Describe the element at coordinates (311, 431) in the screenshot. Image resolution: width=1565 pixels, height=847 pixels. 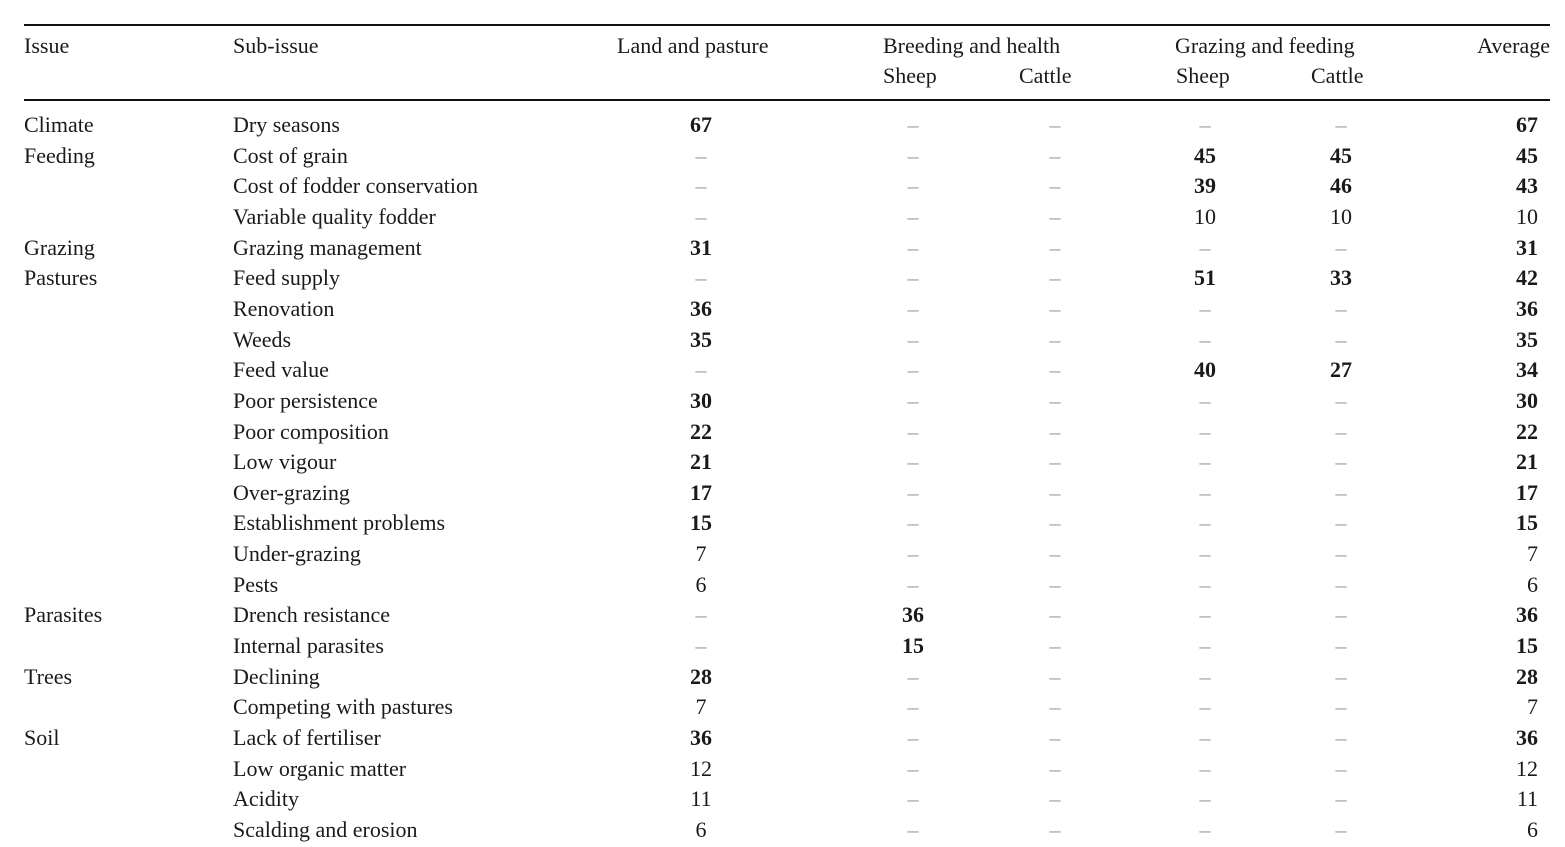
I see `cell-sub-issue: Poor composition` at that location.